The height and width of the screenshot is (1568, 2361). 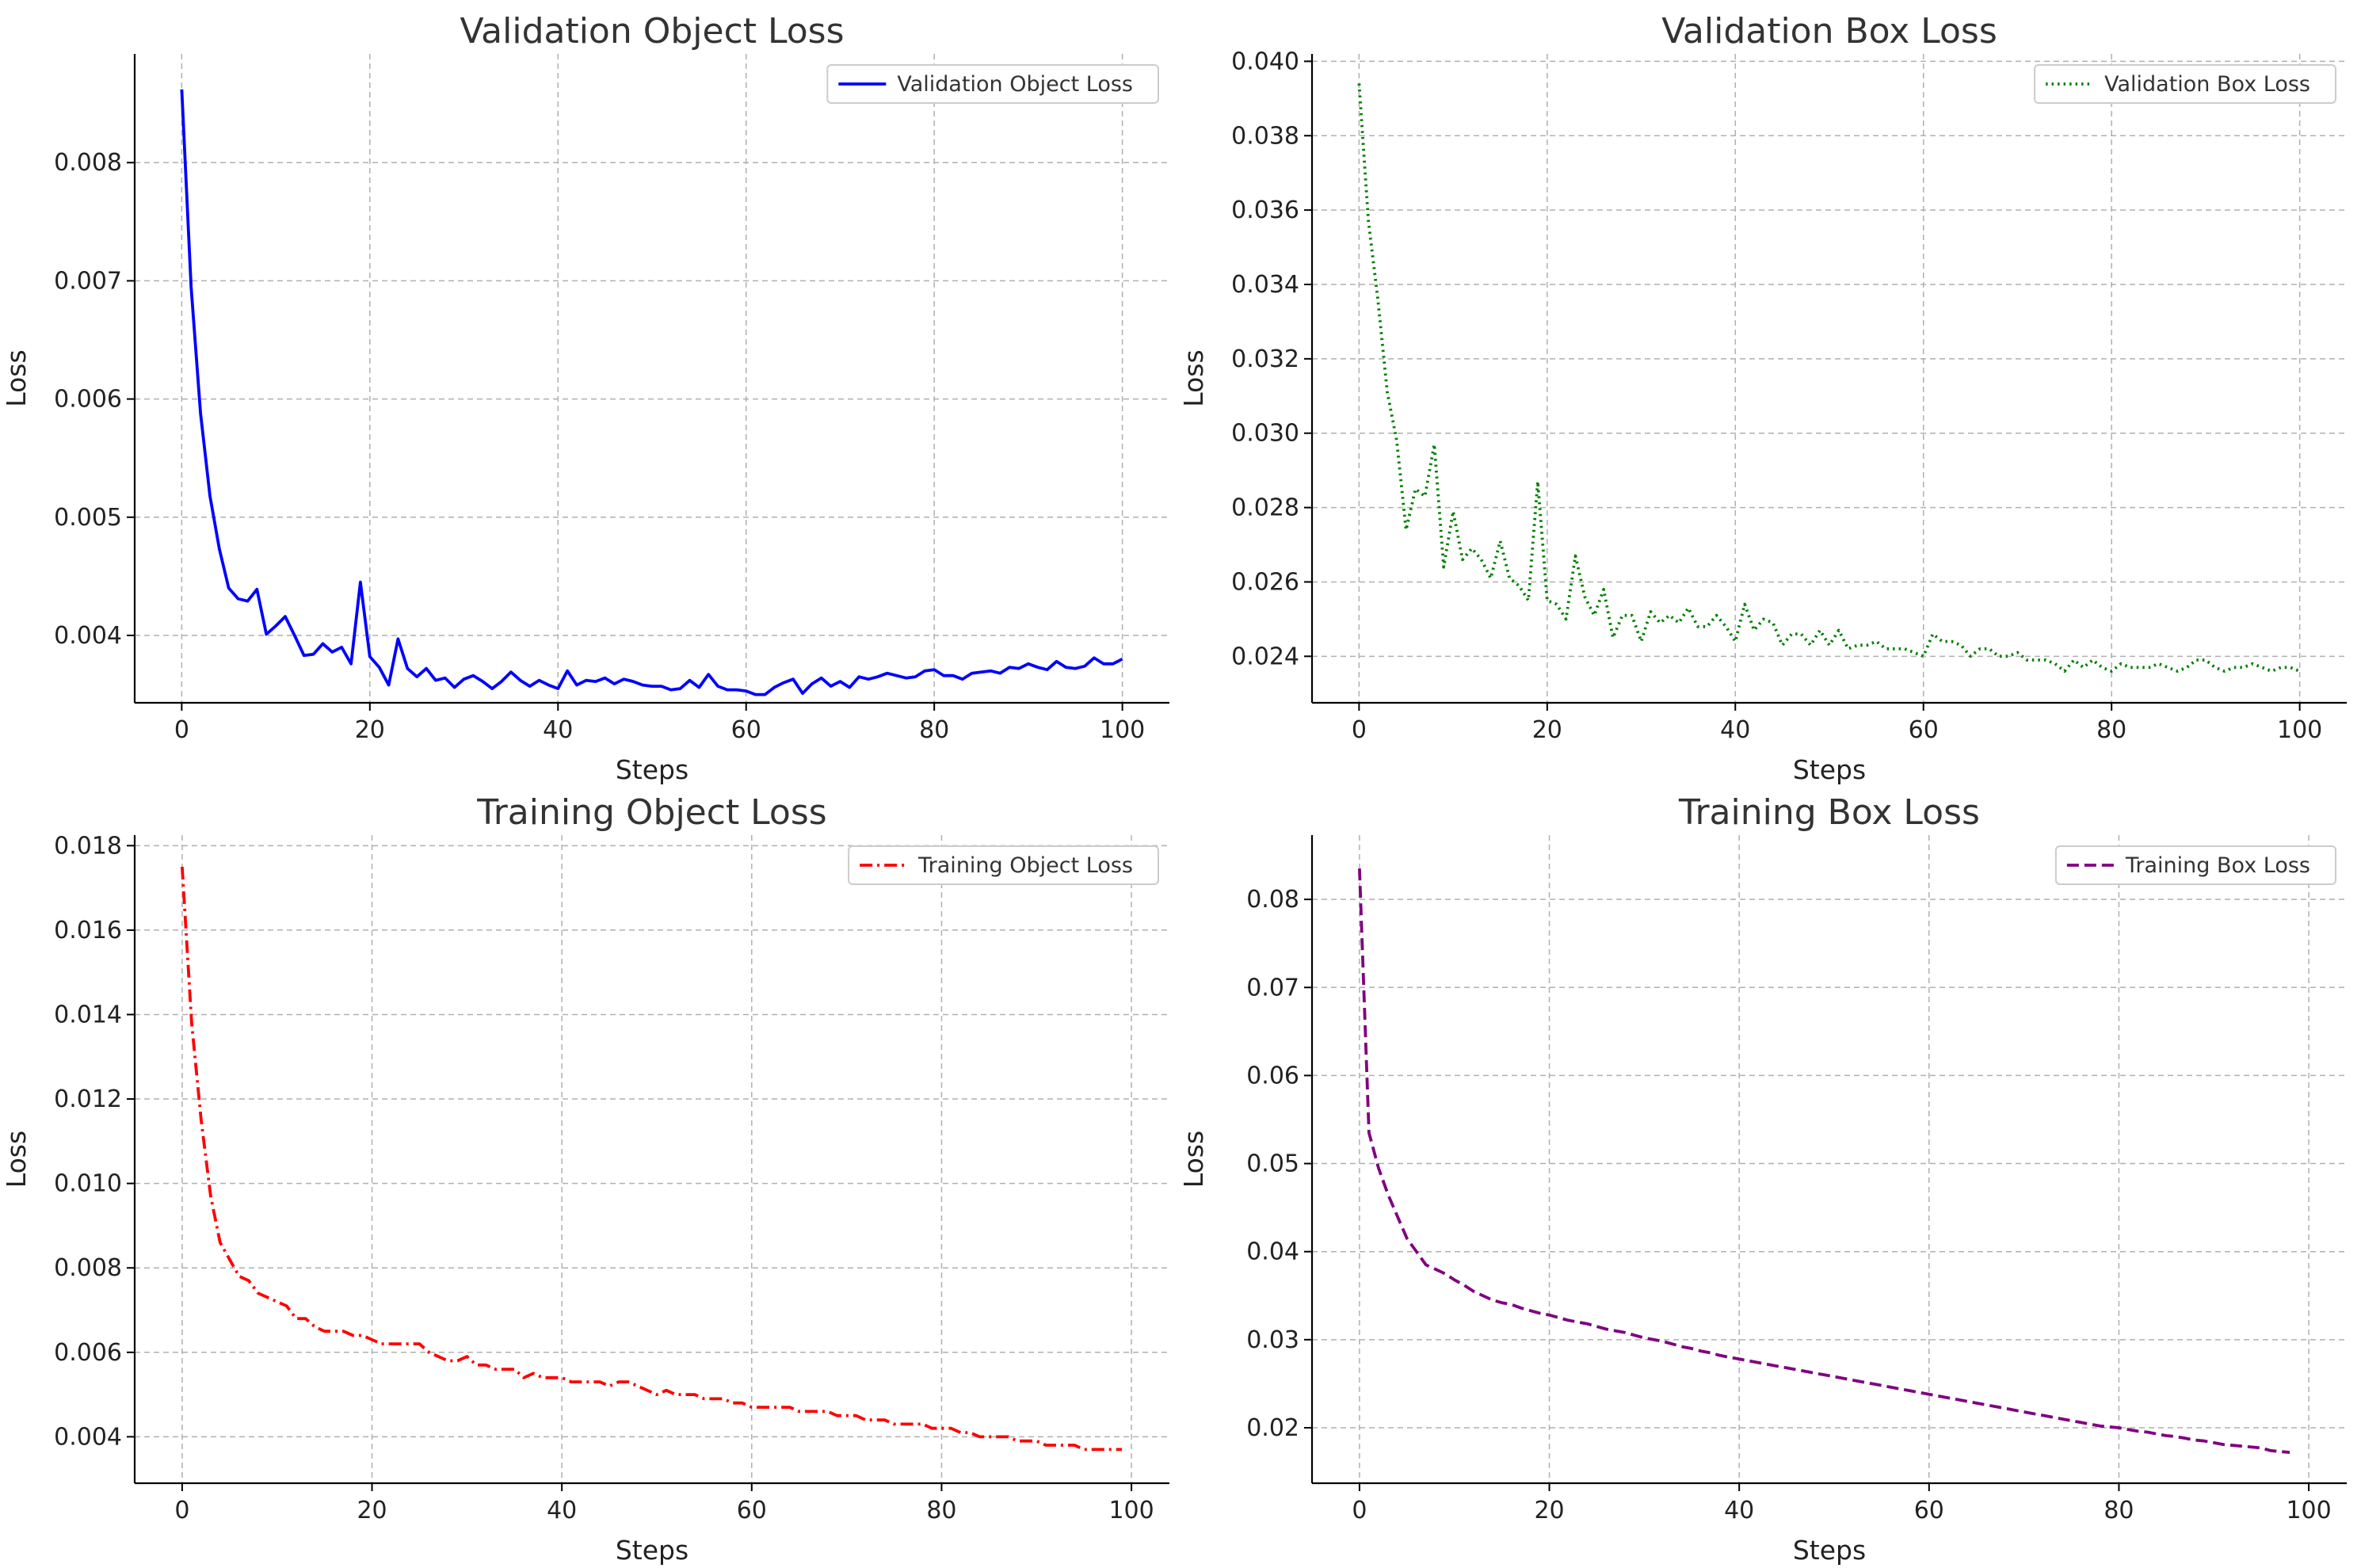 What do you see at coordinates (88, 846) in the screenshot?
I see `y-tick-label: 0.018` at bounding box center [88, 846].